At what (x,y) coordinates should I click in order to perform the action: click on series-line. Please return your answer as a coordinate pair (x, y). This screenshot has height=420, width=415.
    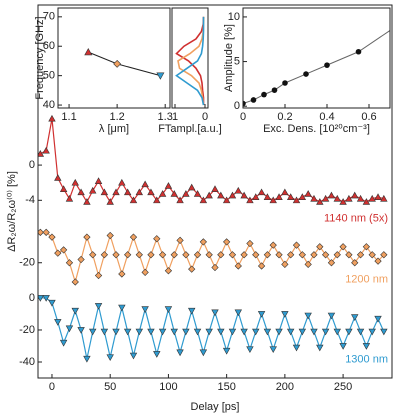
    Looking at the image, I should click on (212, 328).